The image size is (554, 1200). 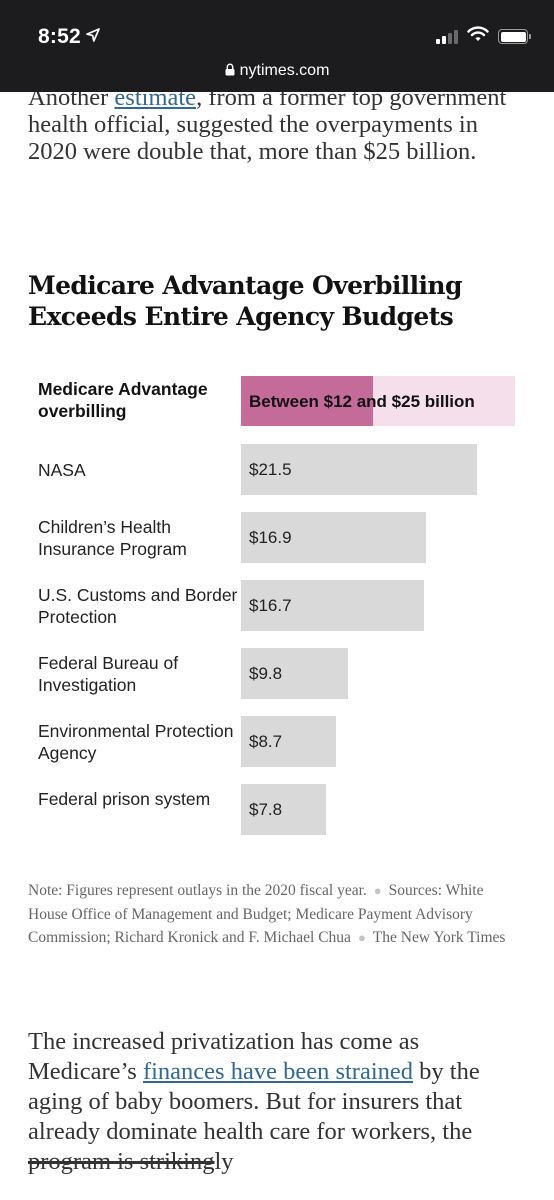 I want to click on struck-text: program is striking, so click(x=121, y=1161).